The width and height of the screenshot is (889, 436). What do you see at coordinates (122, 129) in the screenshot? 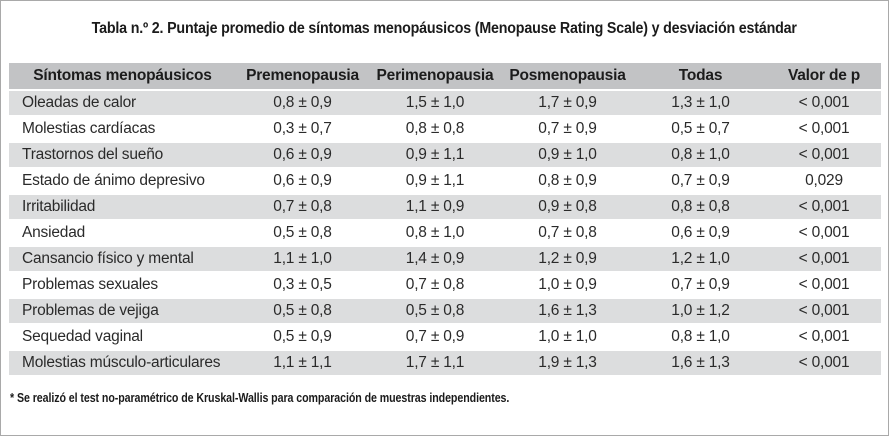
I see `symptom-cell: Molestias cardíacas` at bounding box center [122, 129].